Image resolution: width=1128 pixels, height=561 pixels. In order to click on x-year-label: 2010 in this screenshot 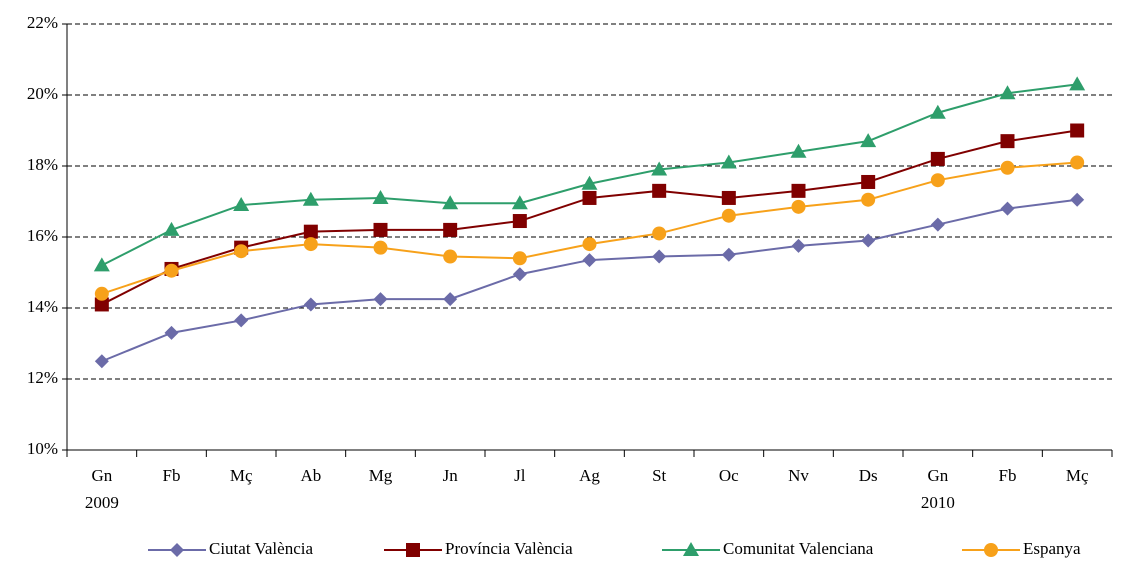, I will do `click(938, 502)`.